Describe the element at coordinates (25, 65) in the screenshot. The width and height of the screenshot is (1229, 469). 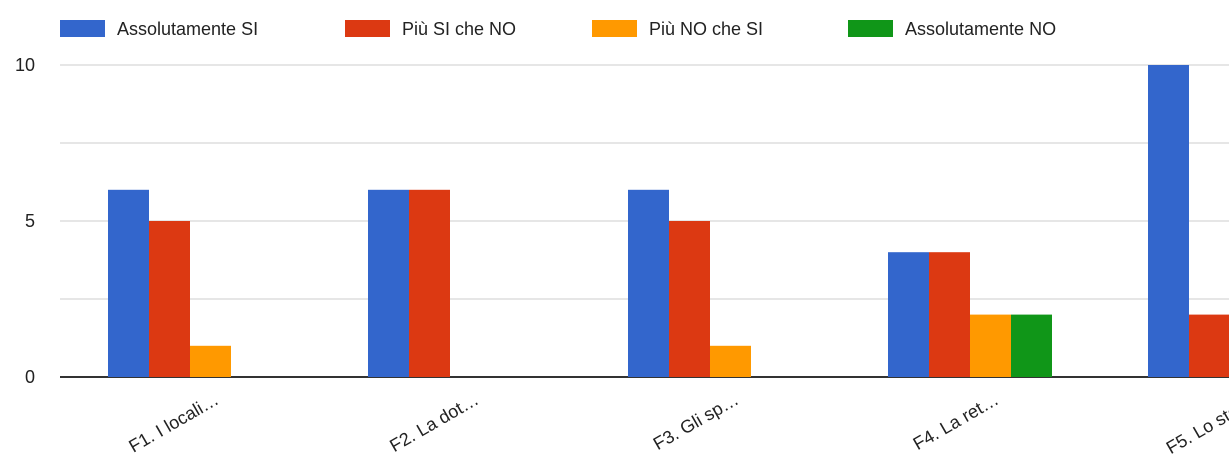
I see `y-tick-label-2: 10` at that location.